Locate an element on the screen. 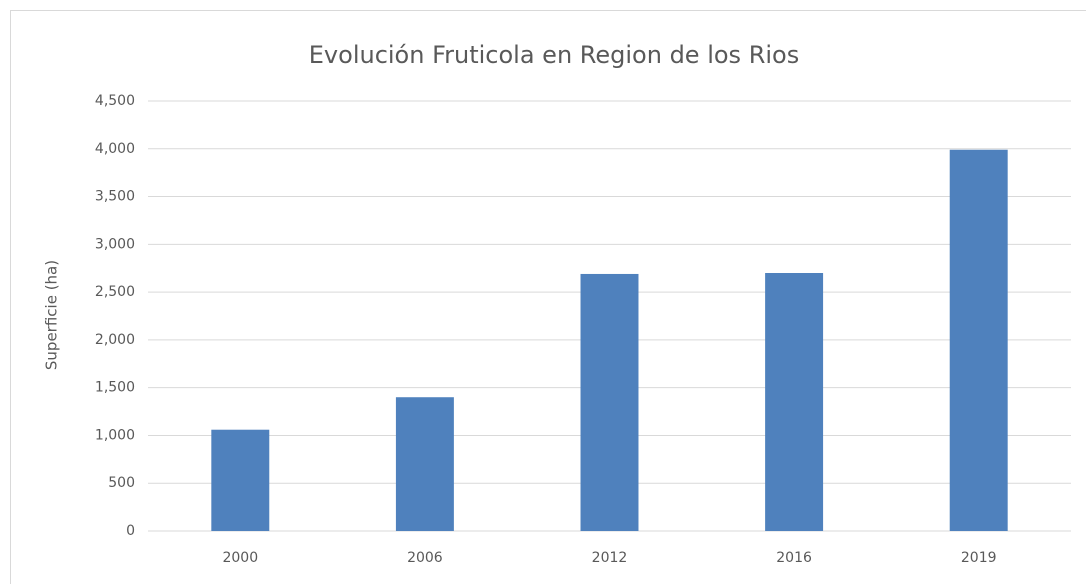 Image resolution: width=1086 pixels, height=584 pixels. y-tick-label: 500 is located at coordinates (121, 483).